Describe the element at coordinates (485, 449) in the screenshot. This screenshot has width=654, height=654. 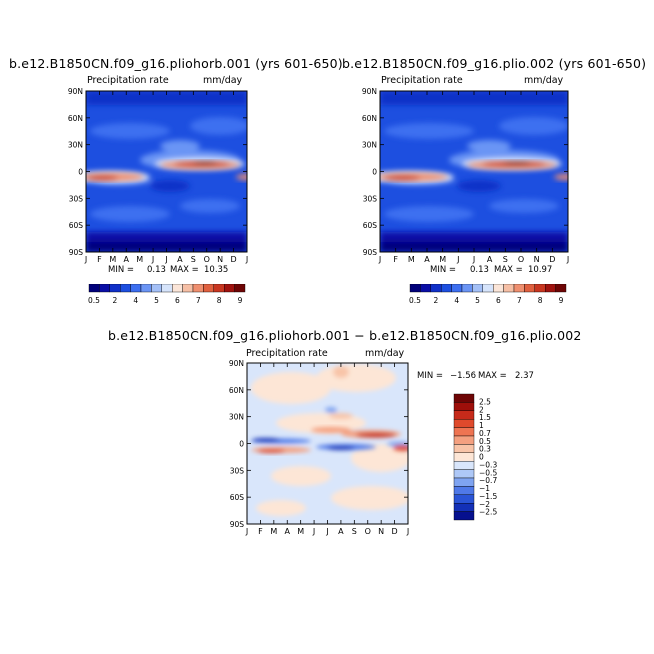
I see `panel3-colorbar-label: 0.3` at that location.